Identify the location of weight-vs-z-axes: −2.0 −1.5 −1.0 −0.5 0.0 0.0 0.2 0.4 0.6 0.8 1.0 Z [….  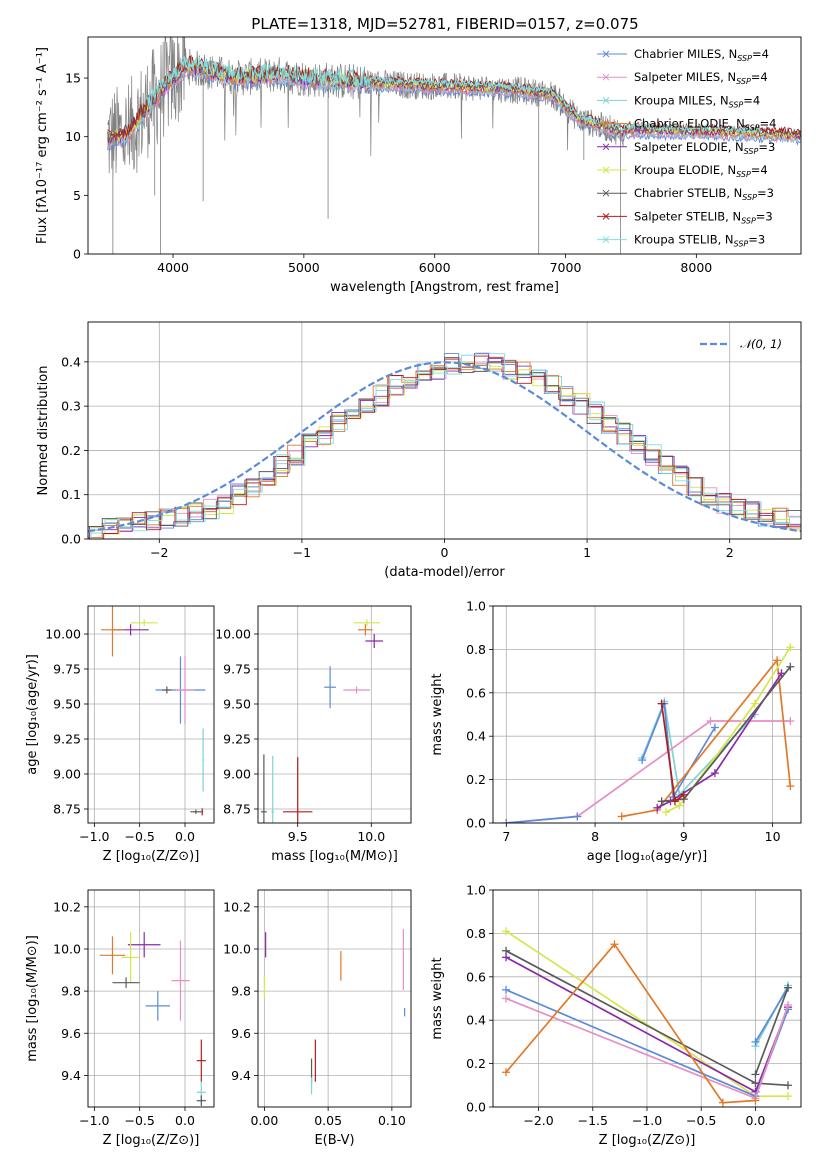
(615, 1015).